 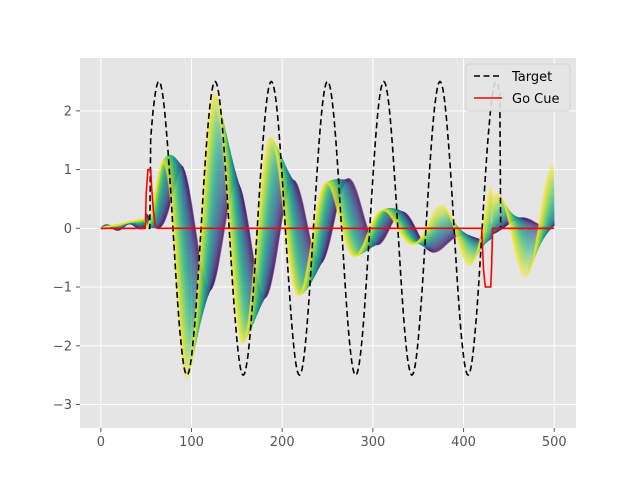 I want to click on legend-box, so click(x=518, y=87).